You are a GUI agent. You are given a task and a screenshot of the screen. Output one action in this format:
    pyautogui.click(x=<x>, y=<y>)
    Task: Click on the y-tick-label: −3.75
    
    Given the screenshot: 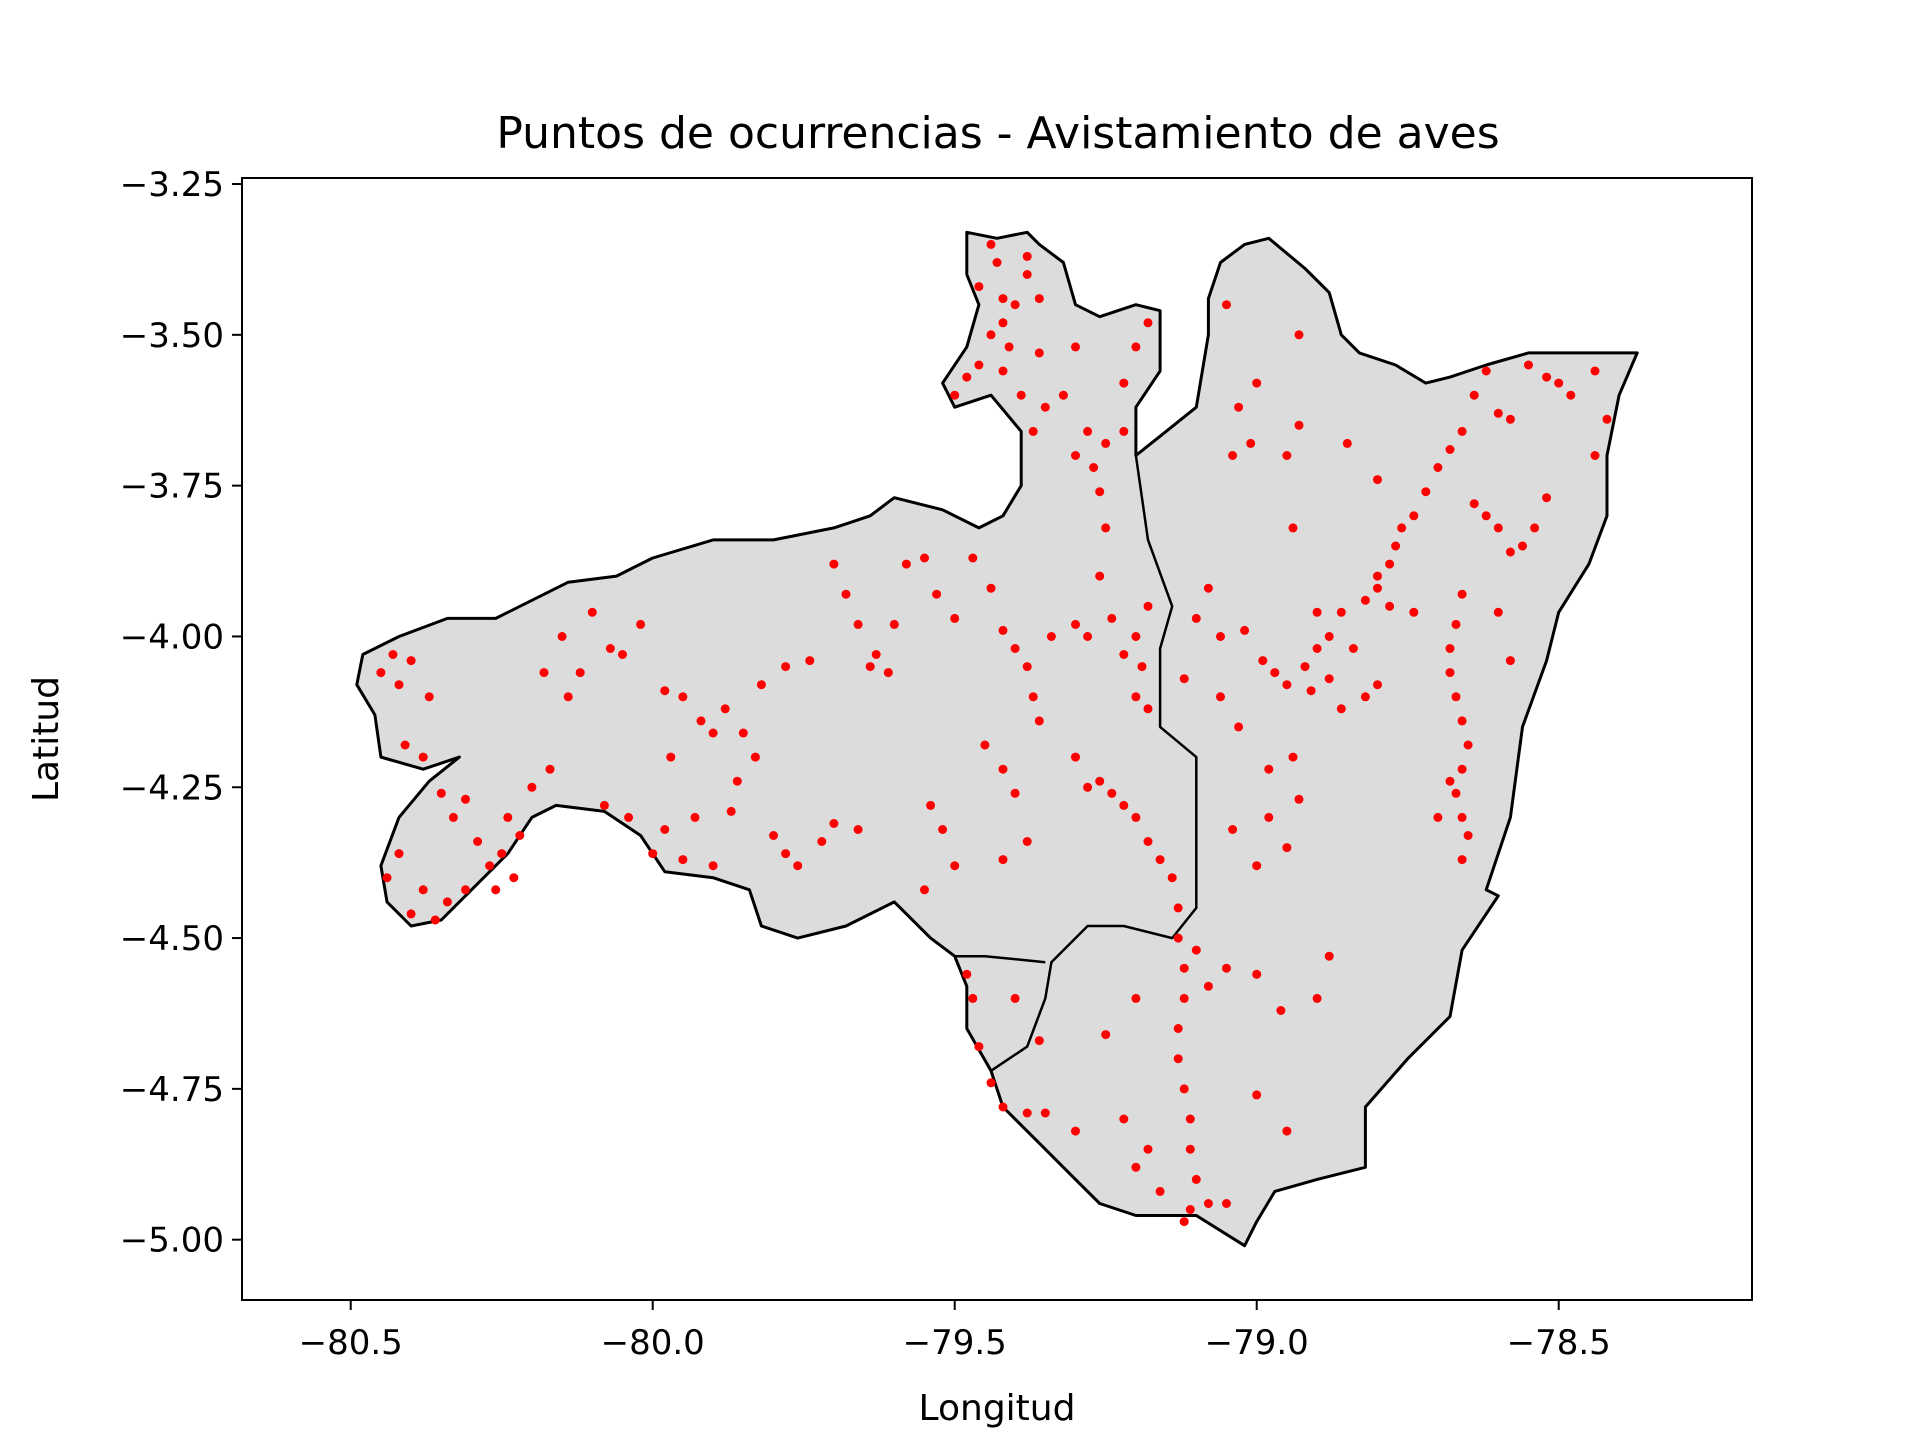 What is the action you would take?
    pyautogui.click(x=172, y=487)
    